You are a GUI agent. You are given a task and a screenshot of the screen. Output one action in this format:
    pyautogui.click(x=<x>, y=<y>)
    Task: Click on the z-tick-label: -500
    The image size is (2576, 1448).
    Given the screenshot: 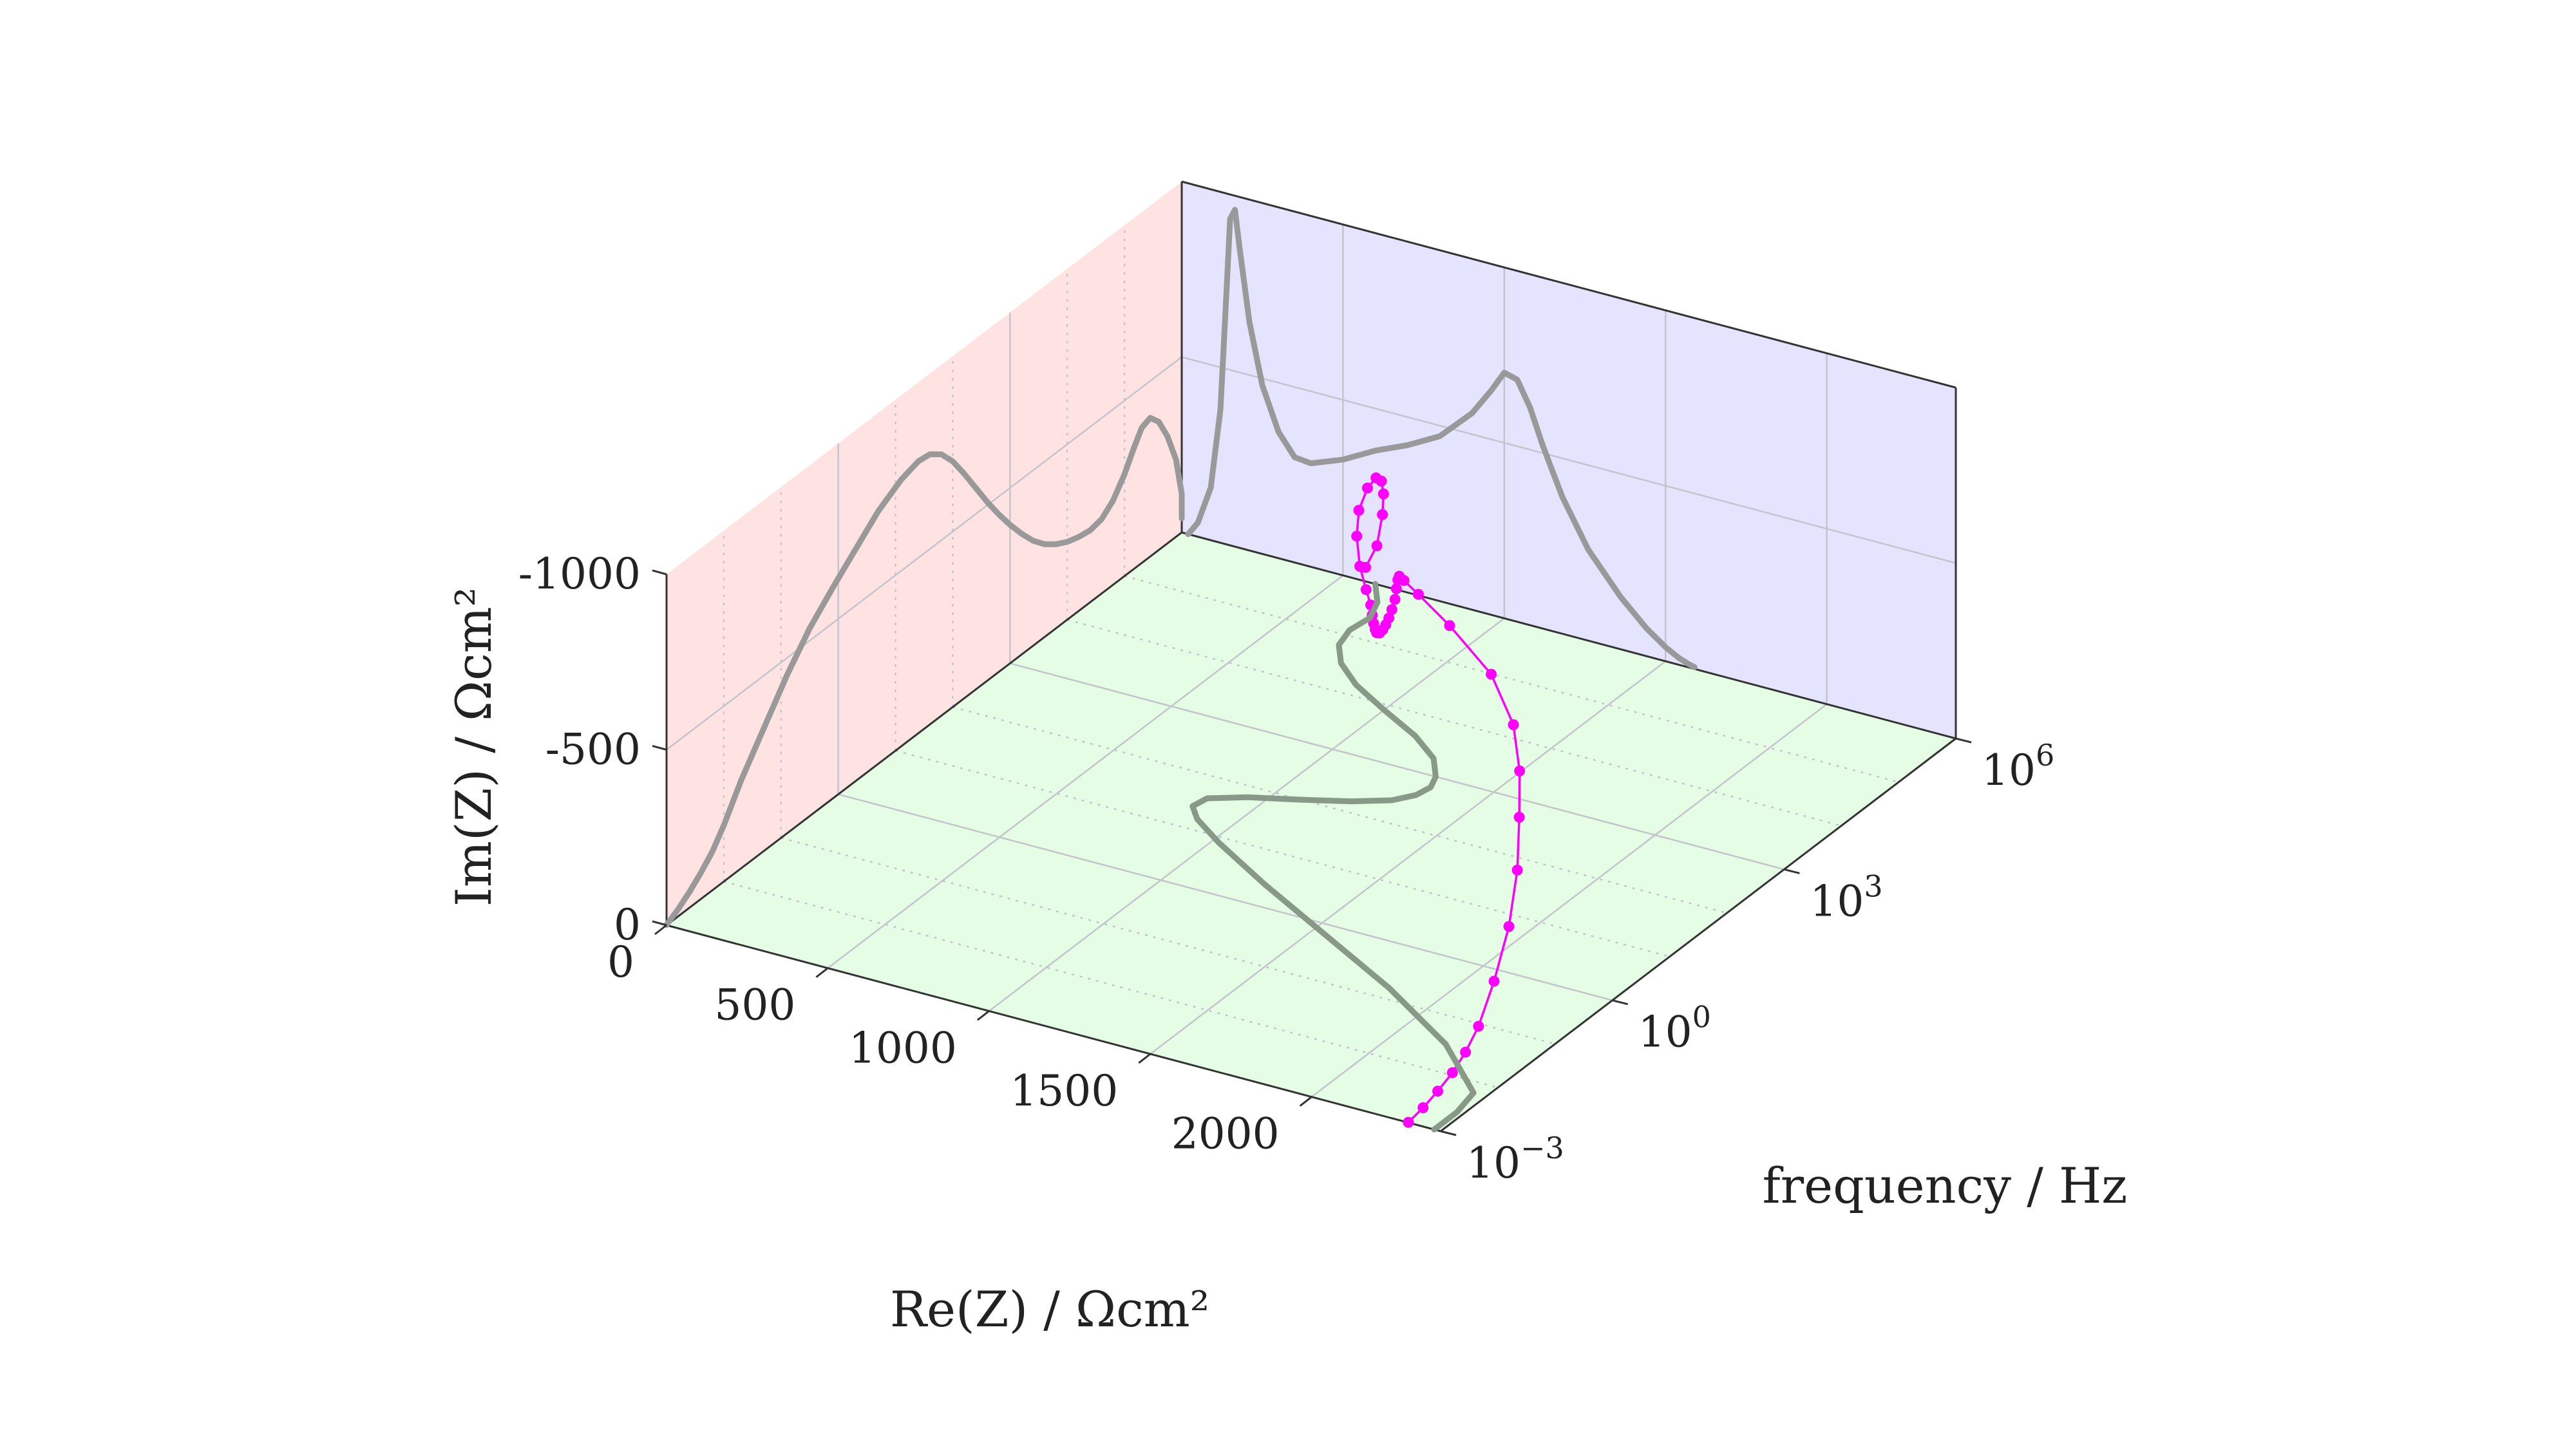 What is the action you would take?
    pyautogui.click(x=593, y=750)
    